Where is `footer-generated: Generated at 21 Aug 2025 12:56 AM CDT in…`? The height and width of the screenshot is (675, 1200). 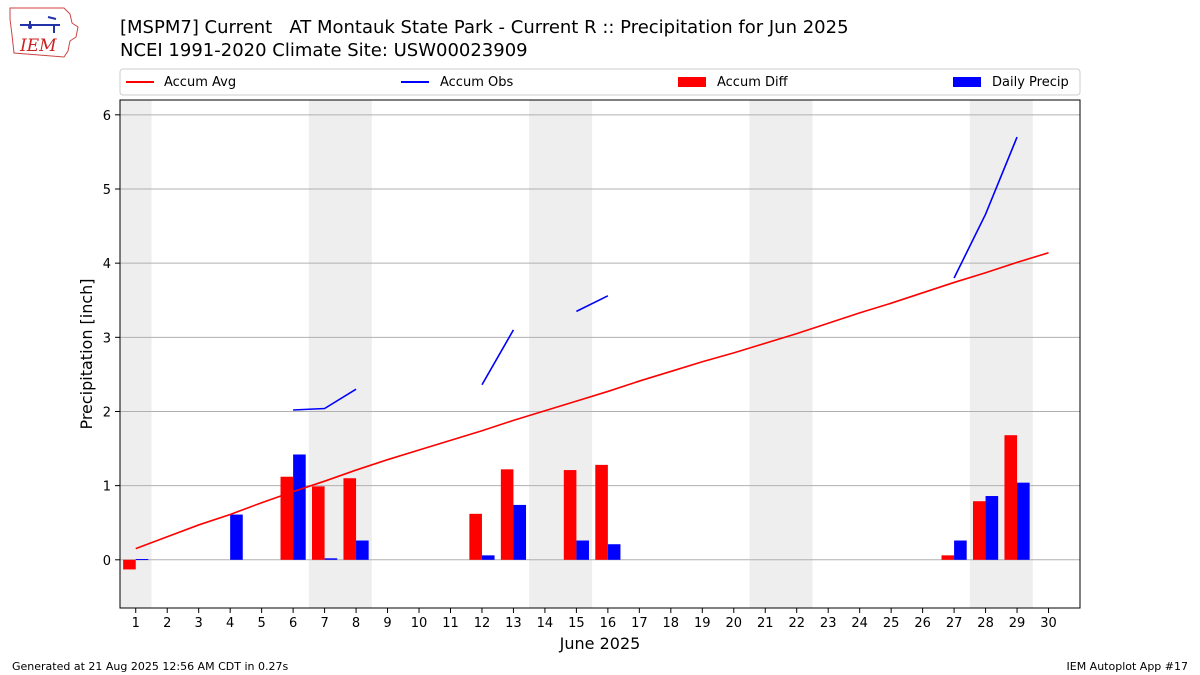 footer-generated: Generated at 21 Aug 2025 12:56 AM CDT in… is located at coordinates (150, 666).